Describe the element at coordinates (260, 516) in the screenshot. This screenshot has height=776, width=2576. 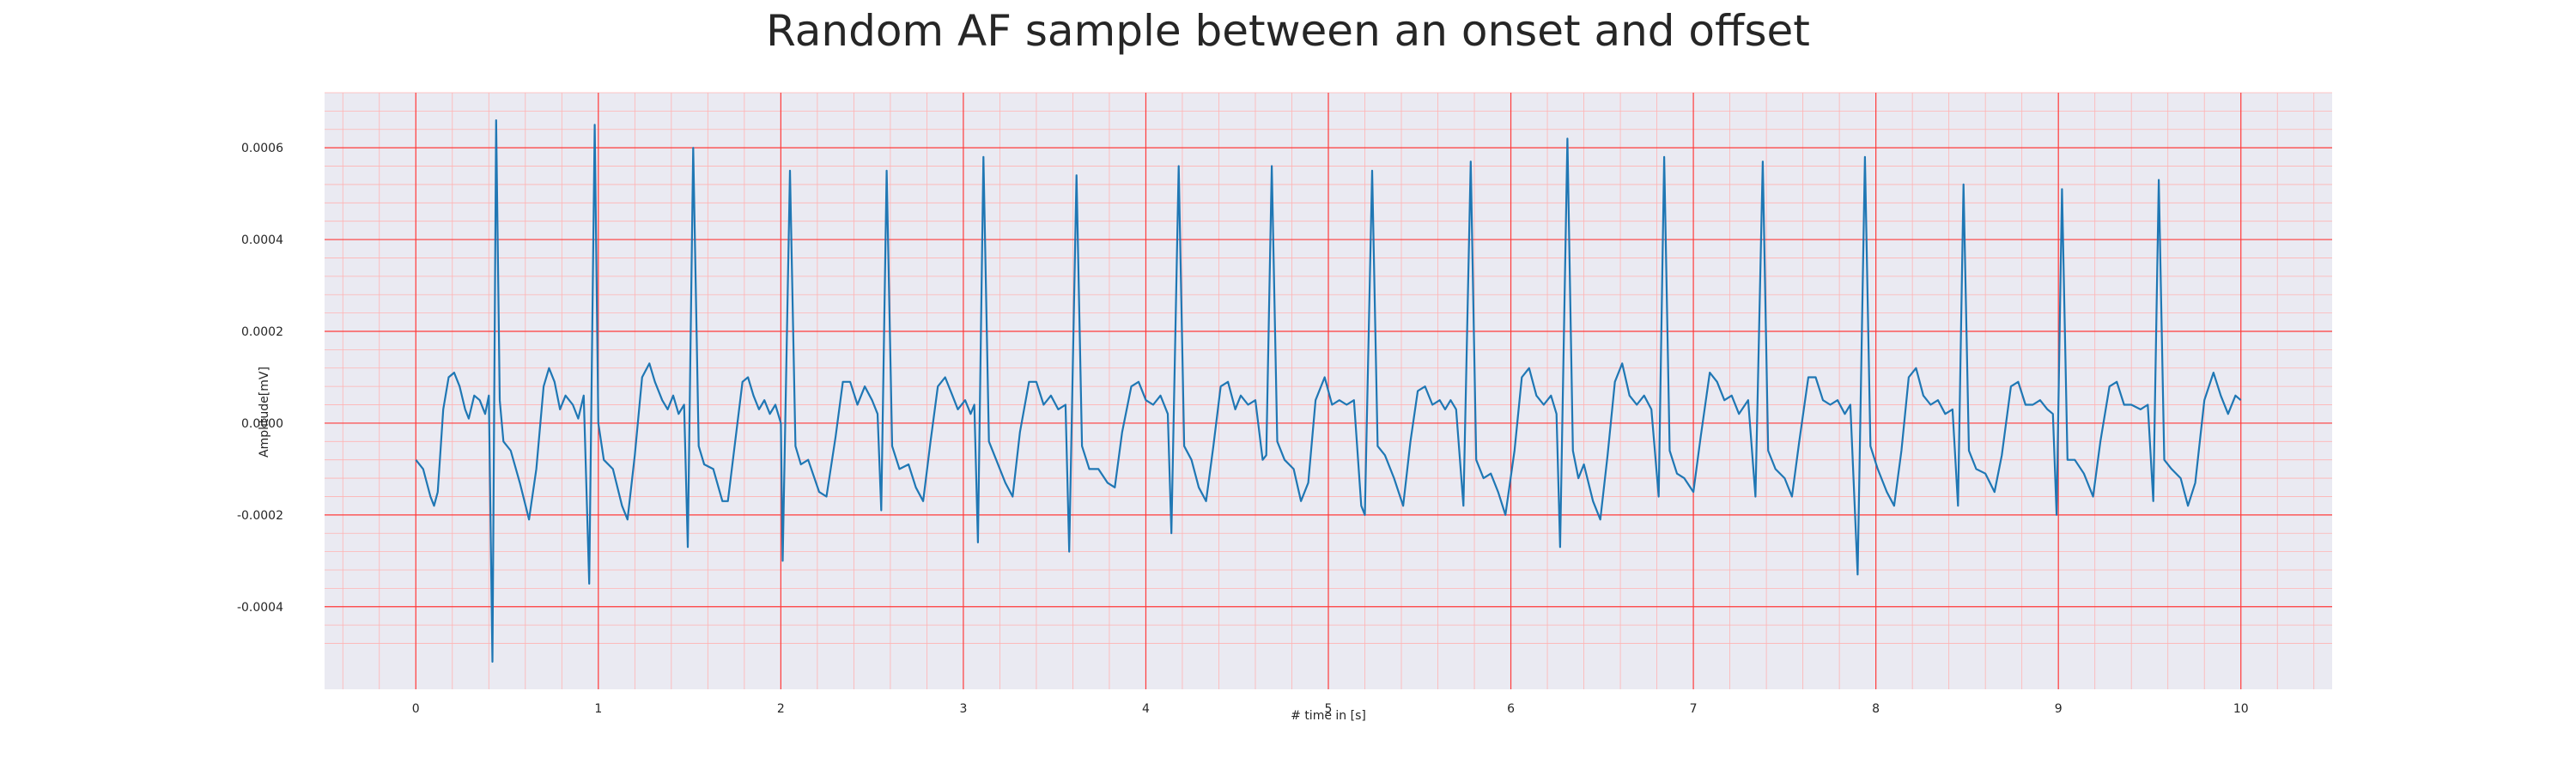
I see `y-tick-label: -0.0002` at that location.